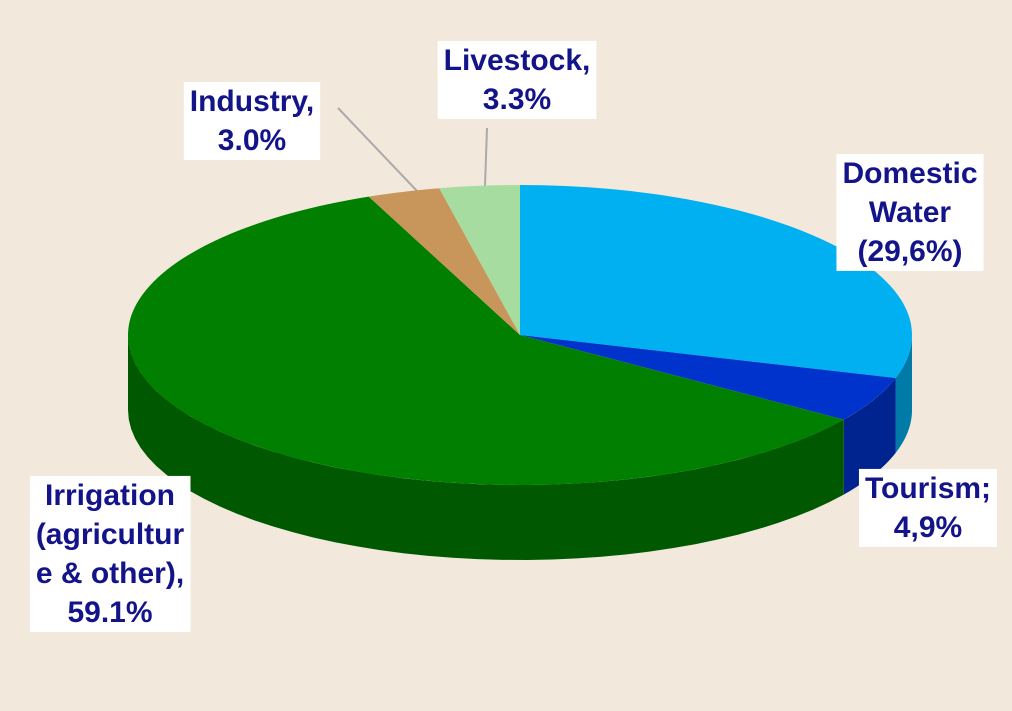 The image size is (1012, 711). What do you see at coordinates (909, 251) in the screenshot?
I see `label-line: (29,6%)` at bounding box center [909, 251].